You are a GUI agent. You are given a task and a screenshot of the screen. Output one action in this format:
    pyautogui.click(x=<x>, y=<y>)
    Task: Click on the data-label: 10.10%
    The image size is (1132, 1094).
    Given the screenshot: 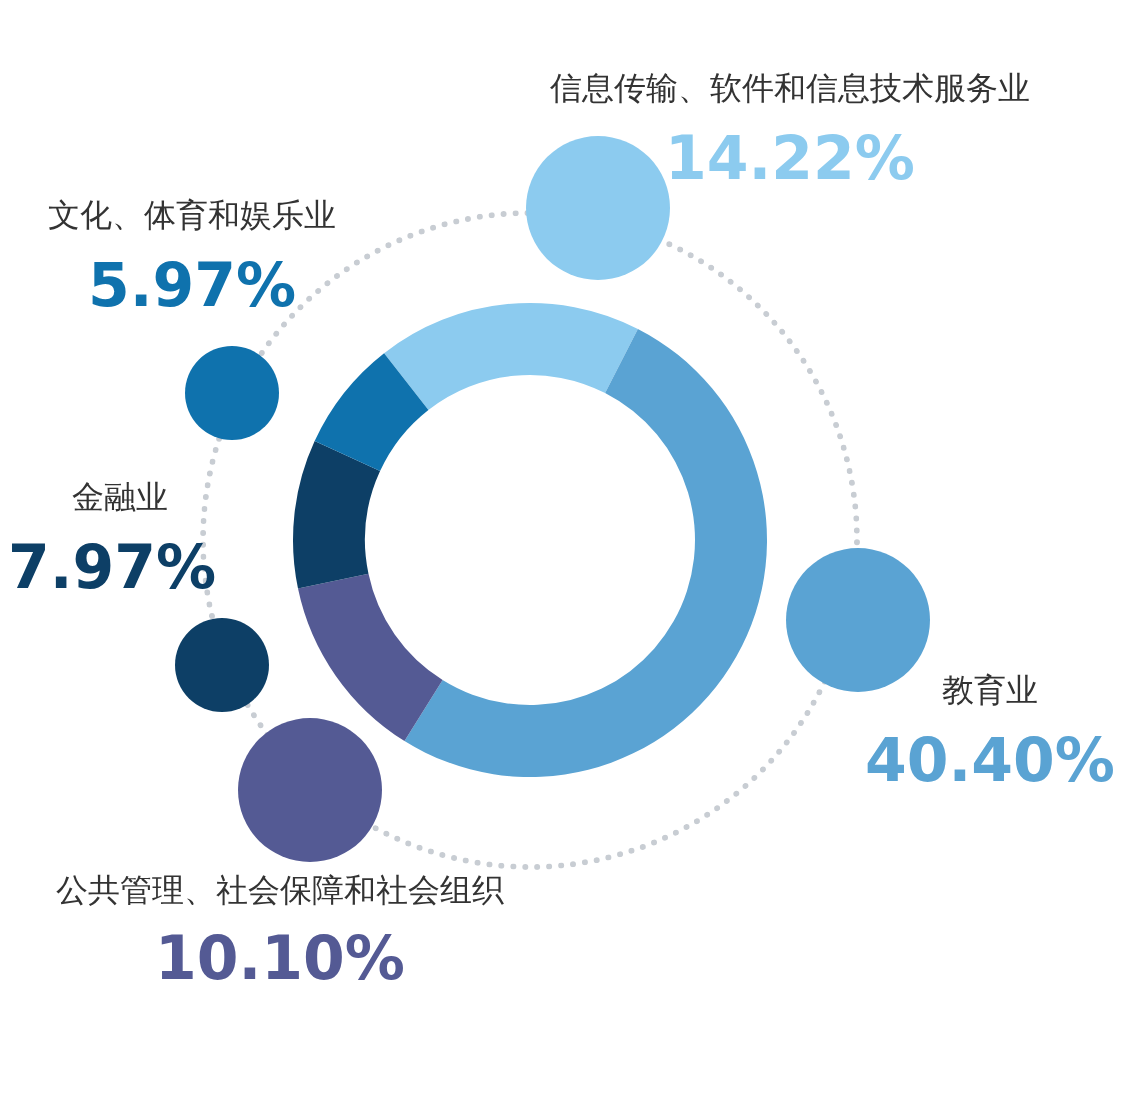 What is the action you would take?
    pyautogui.click(x=280, y=958)
    